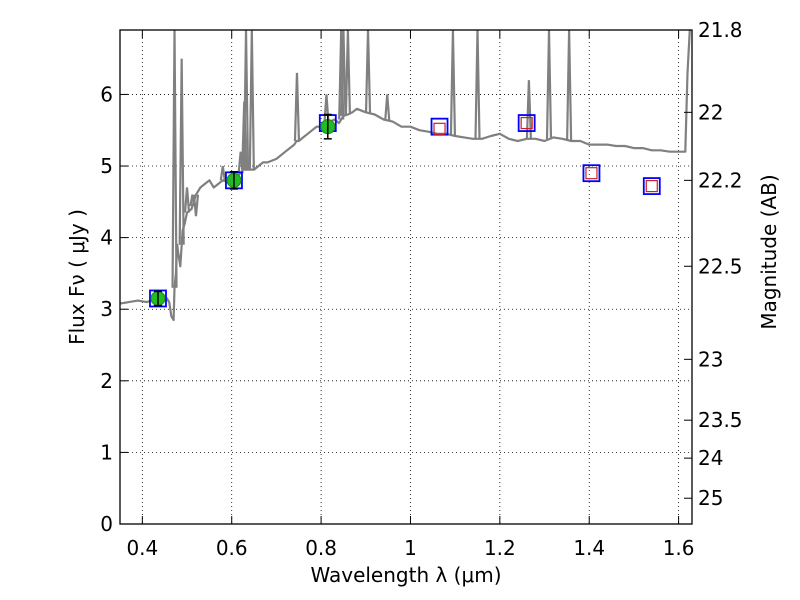 The height and width of the screenshot is (600, 800). What do you see at coordinates (410, 548) in the screenshot?
I see `x-tick-label: 1` at bounding box center [410, 548].